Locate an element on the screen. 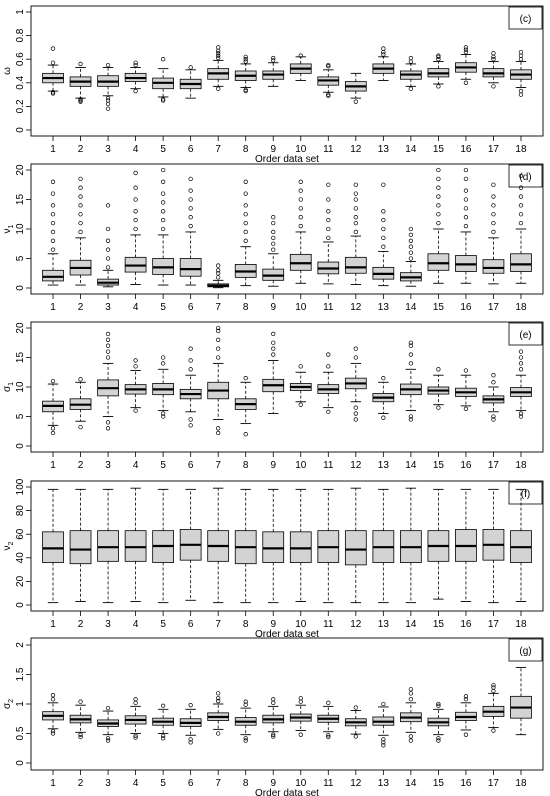  x-tick-label: 11 is located at coordinates (328, 624).